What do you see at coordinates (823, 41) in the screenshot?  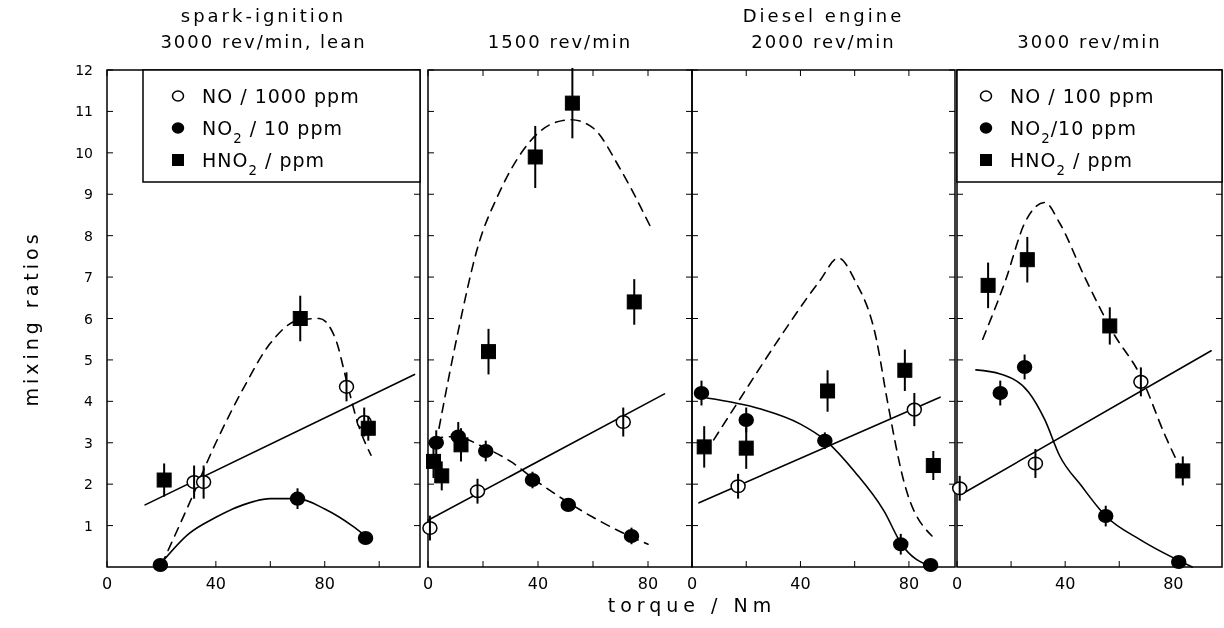 I see `chart-subtitle: 2000 rev/min` at bounding box center [823, 41].